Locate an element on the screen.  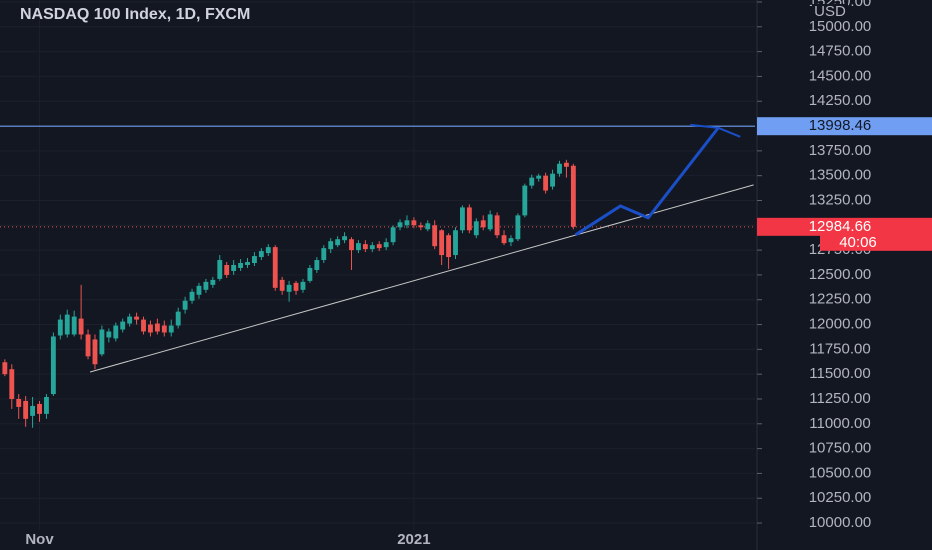
currency-box is located at coordinates (830, 12).